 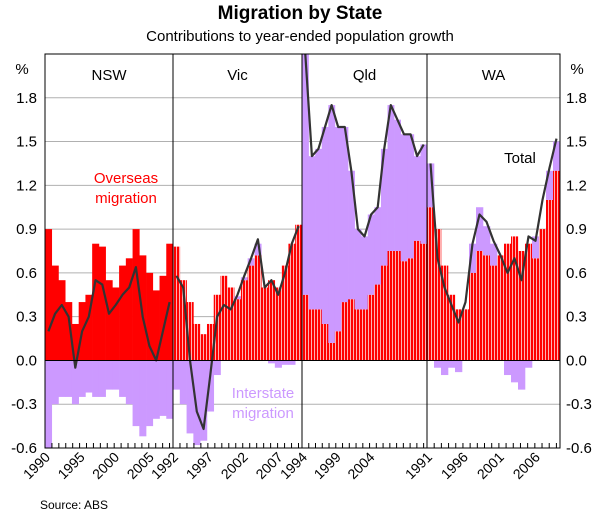 I want to click on y-tick-label-left: 0.6, so click(x=26, y=273).